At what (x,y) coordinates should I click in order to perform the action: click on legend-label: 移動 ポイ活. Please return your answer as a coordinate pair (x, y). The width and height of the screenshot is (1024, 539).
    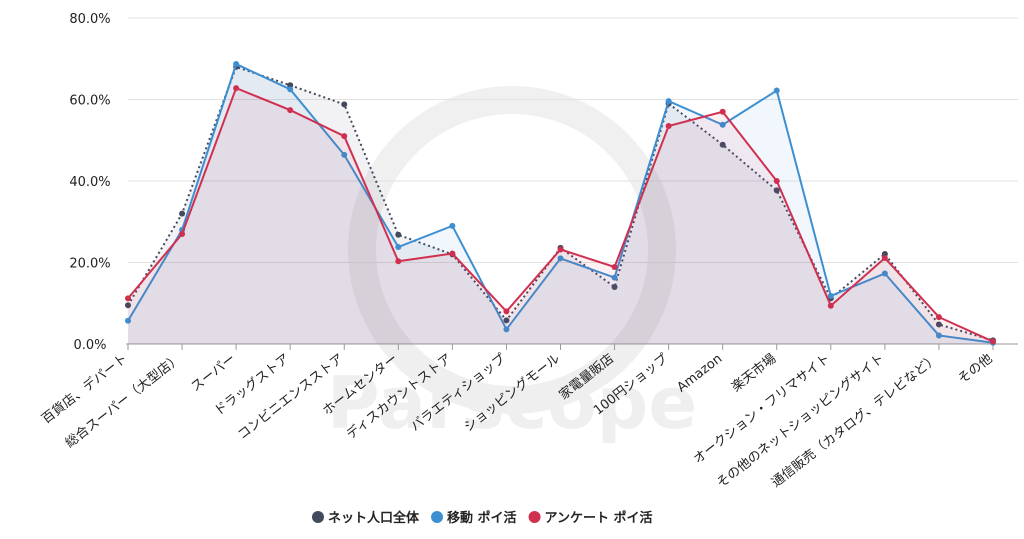
    Looking at the image, I should click on (482, 518).